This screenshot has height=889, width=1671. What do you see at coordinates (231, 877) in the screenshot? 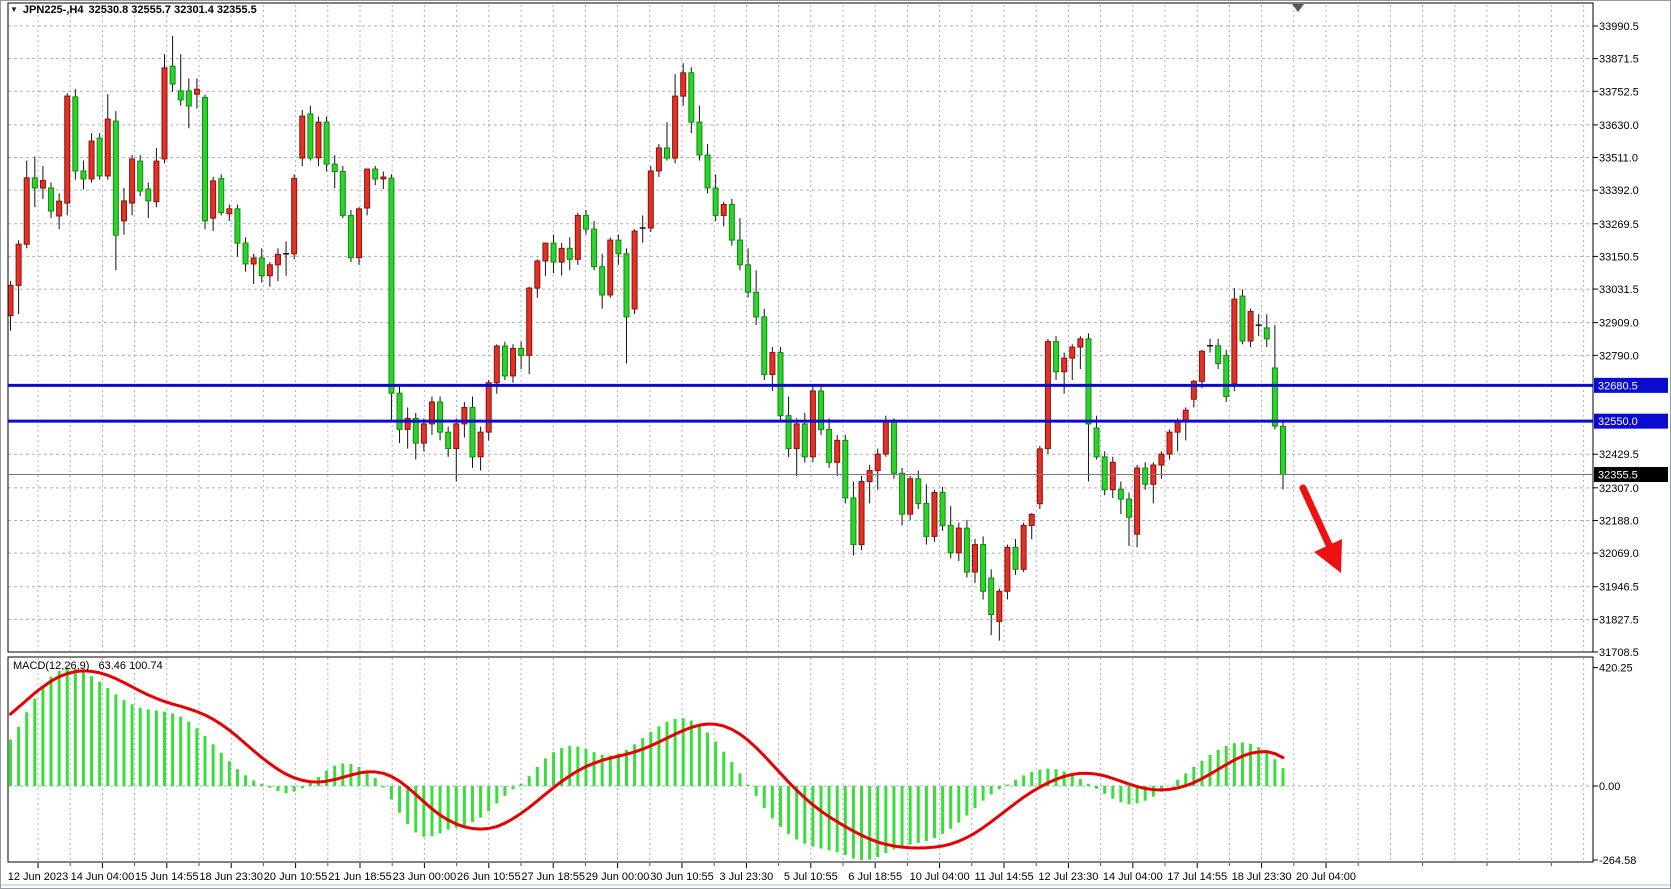
I see `time-tick-label: 18 Jun 23:30` at bounding box center [231, 877].